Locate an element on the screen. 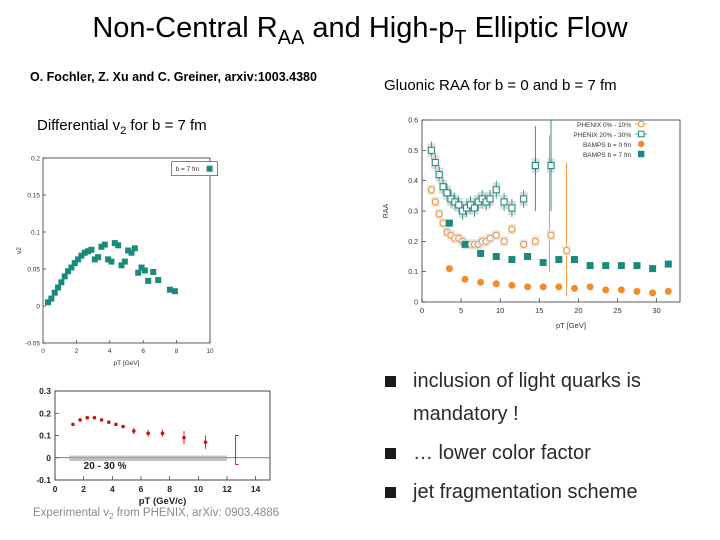 Image resolution: width=720 pixels, height=540 pixels. y-tick-label: 0.1 is located at coordinates (413, 272).